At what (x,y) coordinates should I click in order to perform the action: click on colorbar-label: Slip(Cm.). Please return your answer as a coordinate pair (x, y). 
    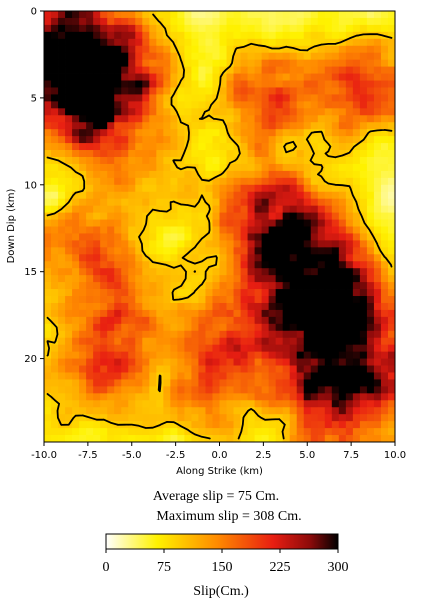
    Looking at the image, I should click on (221, 591).